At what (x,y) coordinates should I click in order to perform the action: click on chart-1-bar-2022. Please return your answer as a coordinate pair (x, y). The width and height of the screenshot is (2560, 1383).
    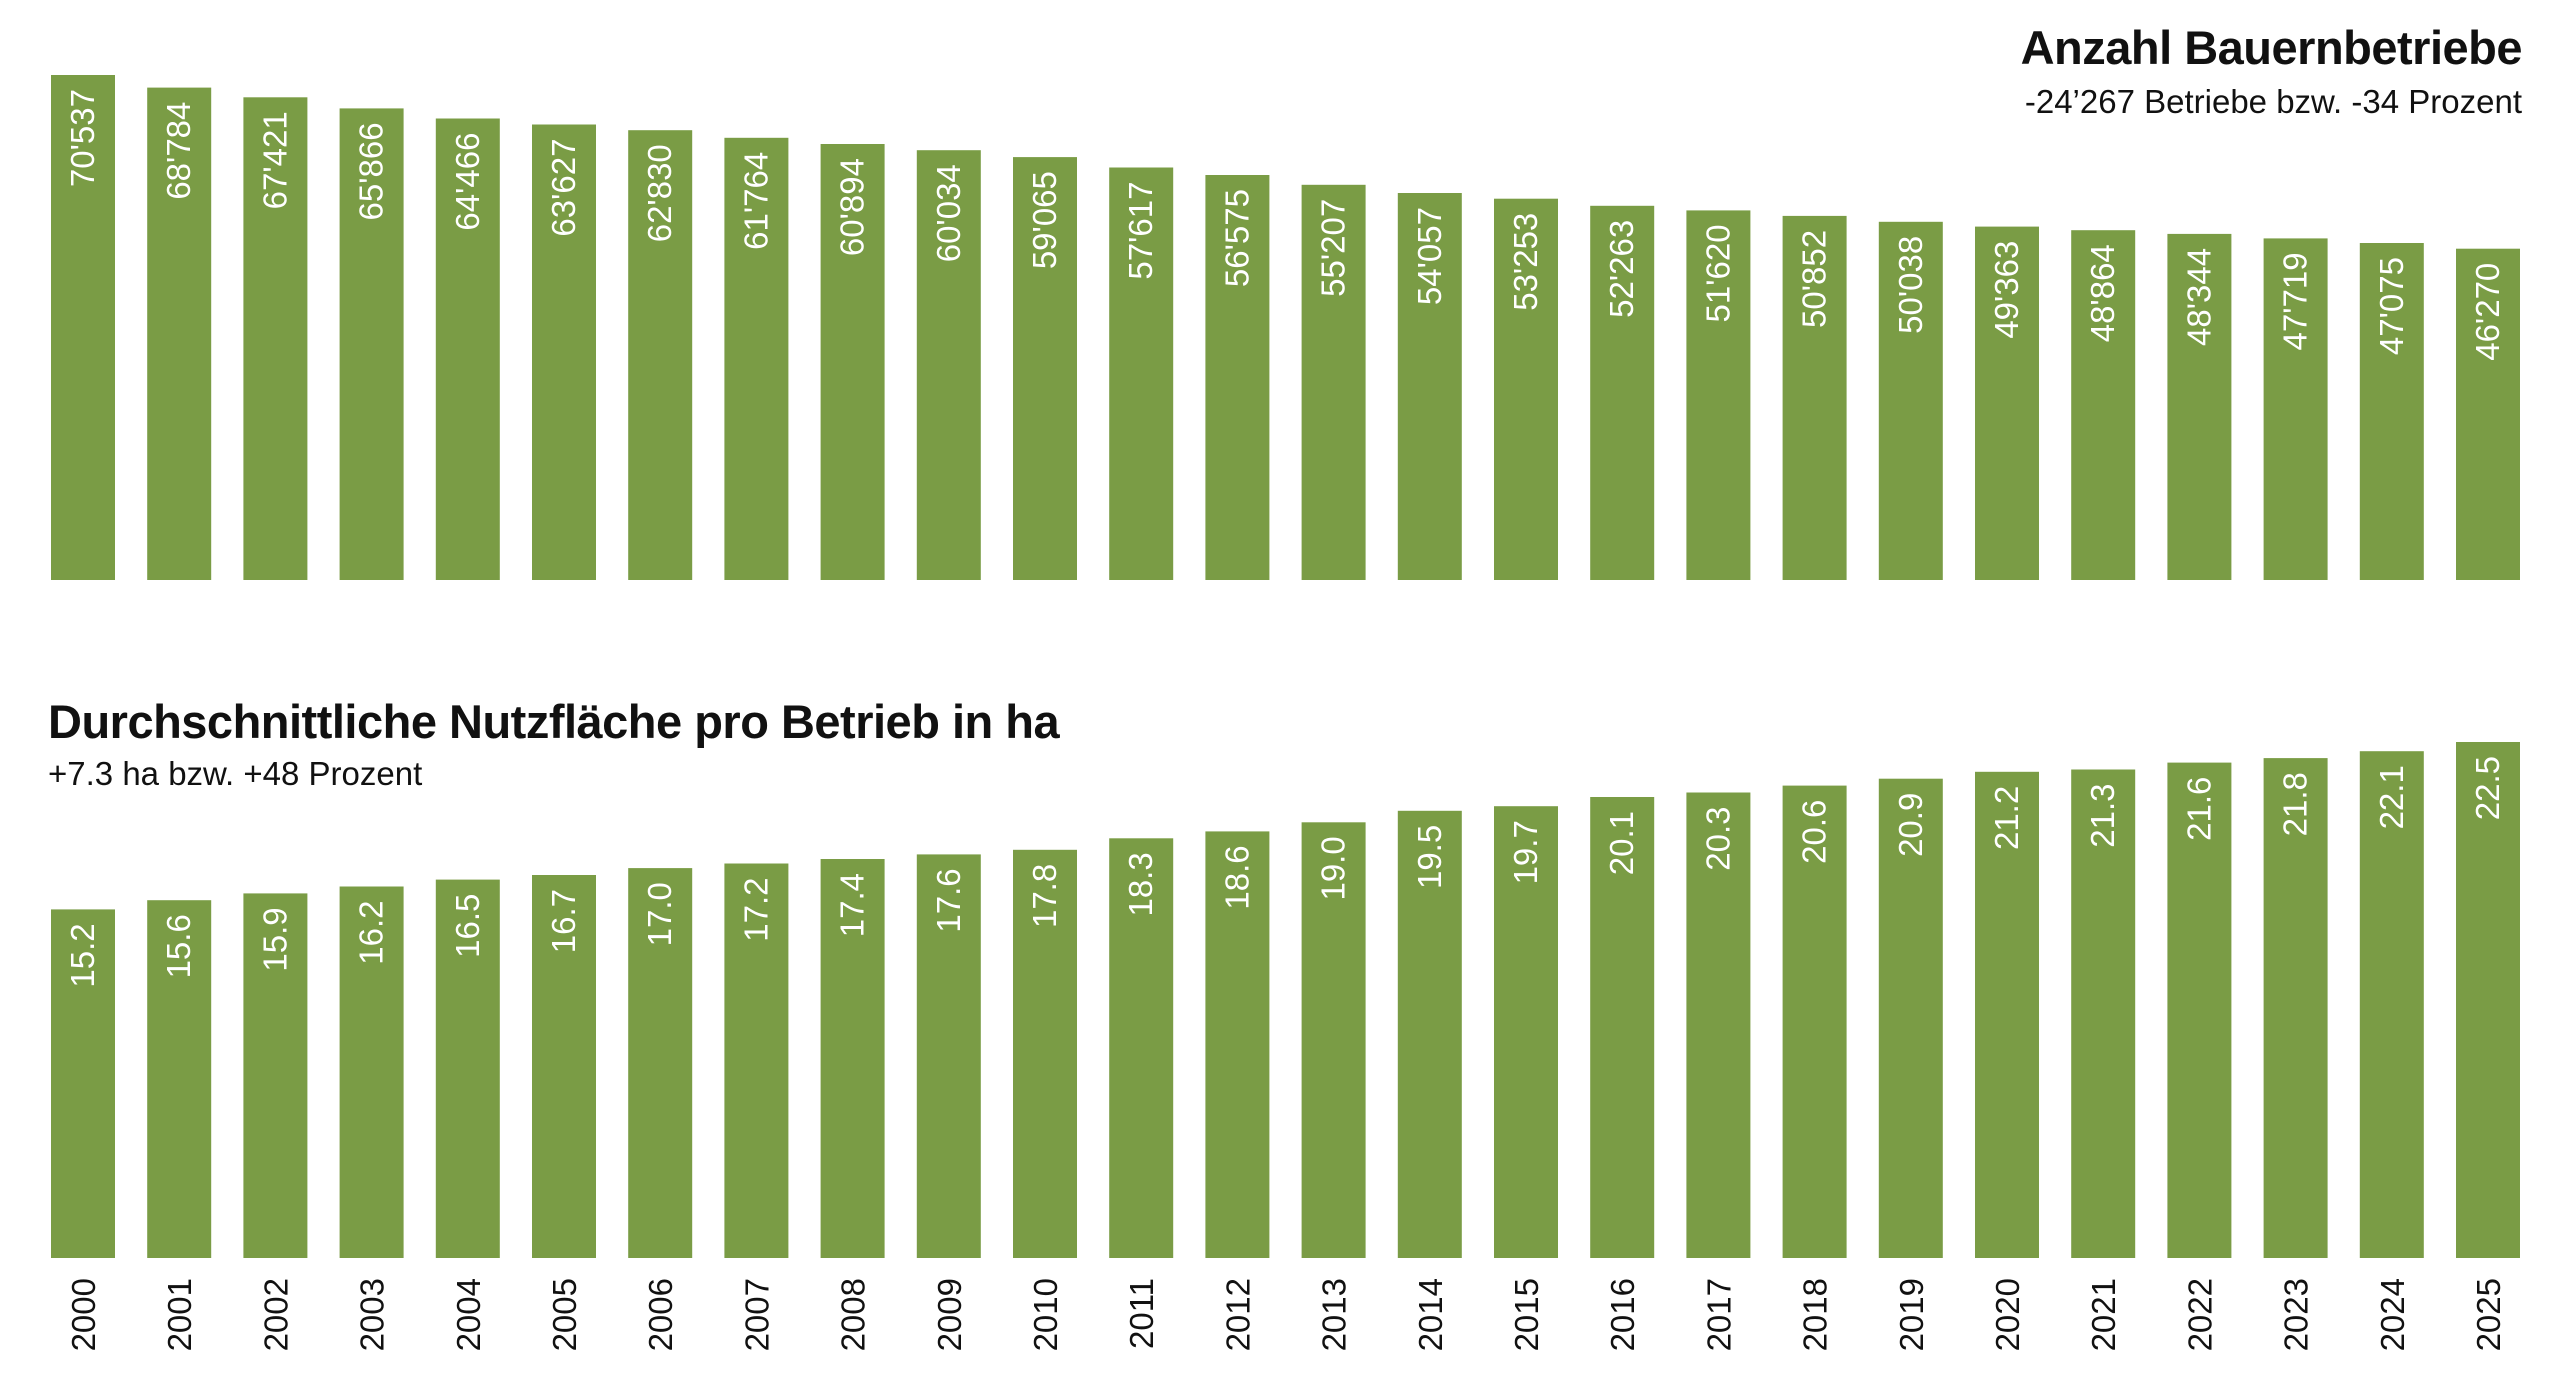
    Looking at the image, I should click on (2199, 406).